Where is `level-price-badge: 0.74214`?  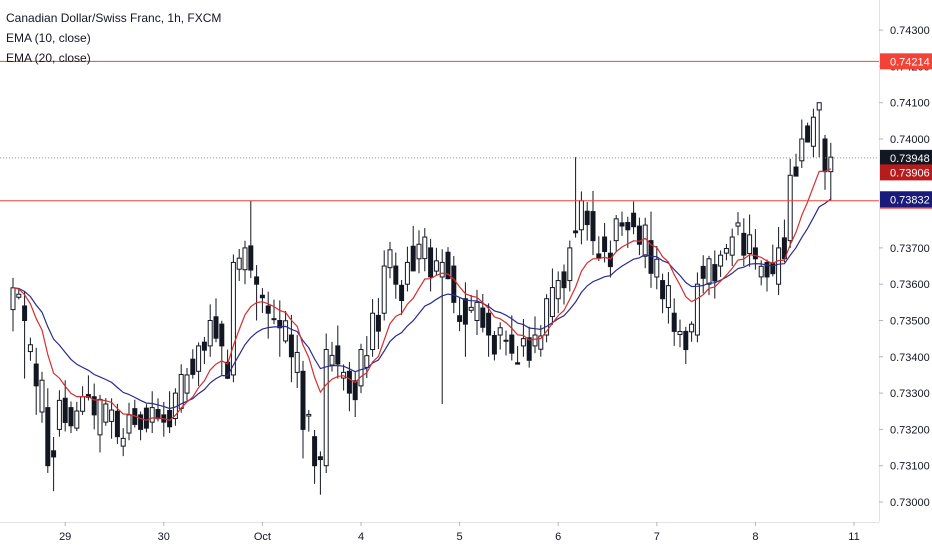
level-price-badge: 0.74214 is located at coordinates (906, 61).